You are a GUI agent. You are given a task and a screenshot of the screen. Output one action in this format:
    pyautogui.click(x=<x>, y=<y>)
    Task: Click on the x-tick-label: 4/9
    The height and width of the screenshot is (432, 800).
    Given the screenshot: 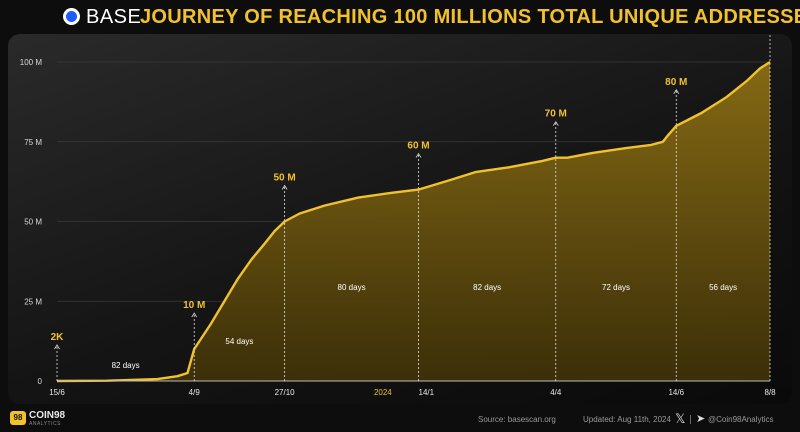 What is the action you would take?
    pyautogui.click(x=195, y=392)
    